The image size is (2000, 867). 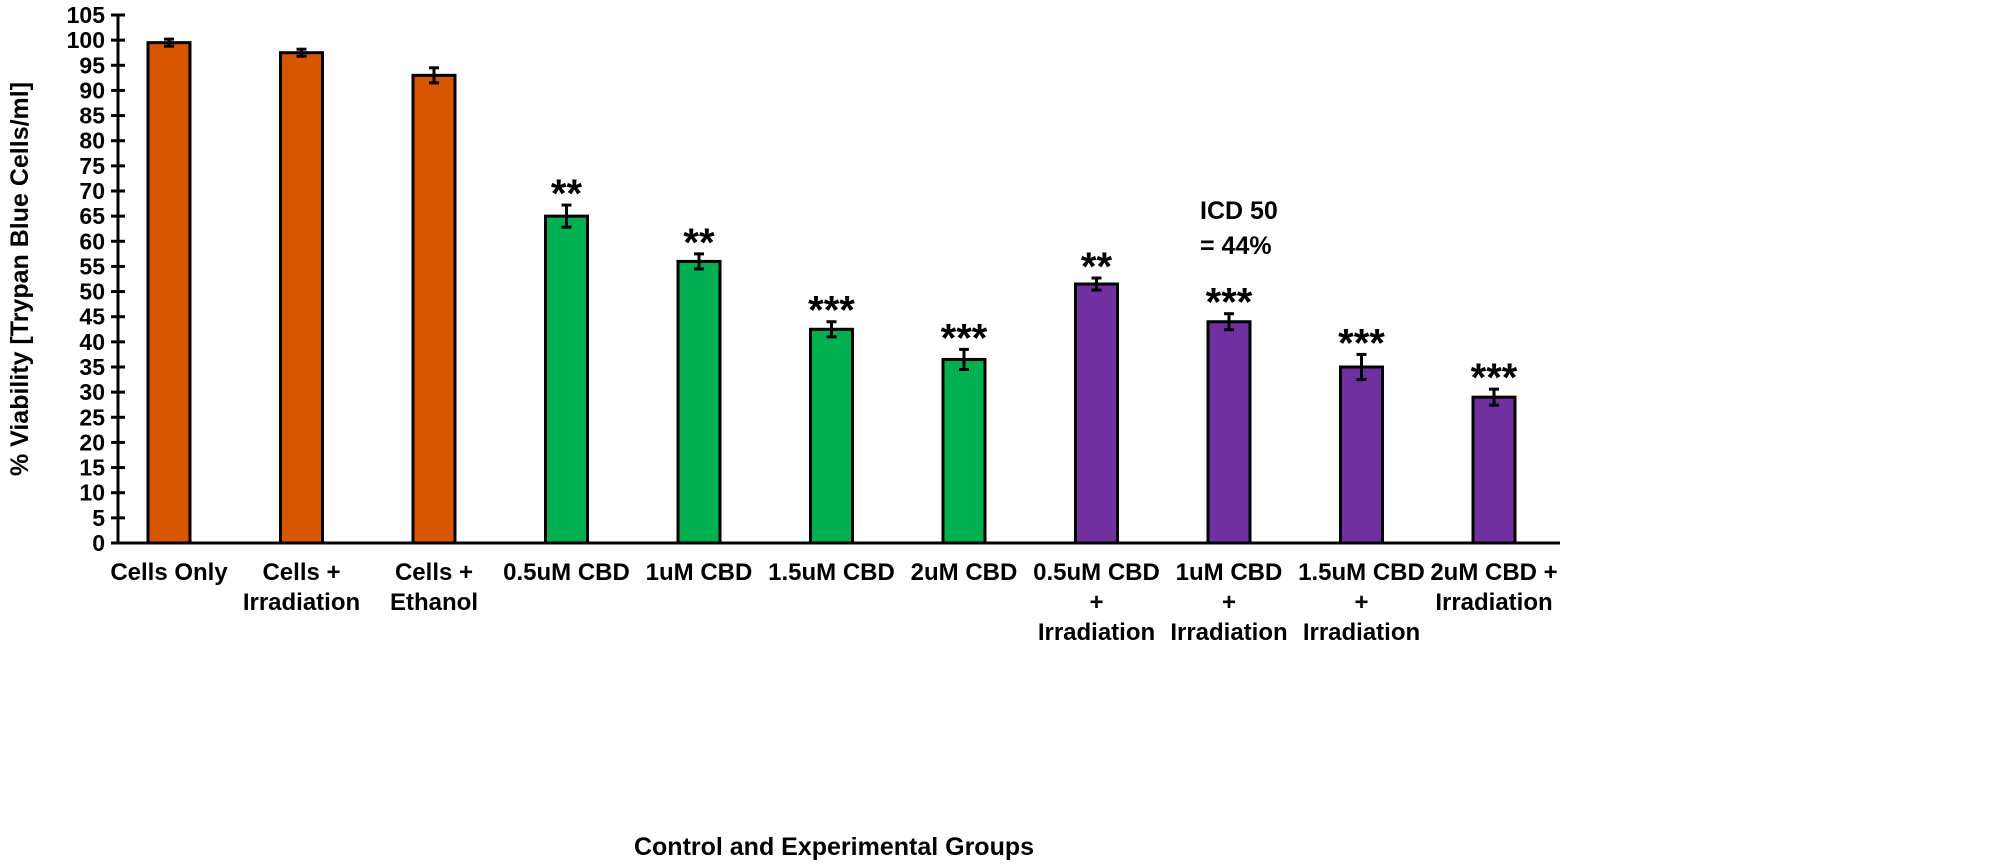 What do you see at coordinates (92, 116) in the screenshot?
I see `y-tick-label: 85` at bounding box center [92, 116].